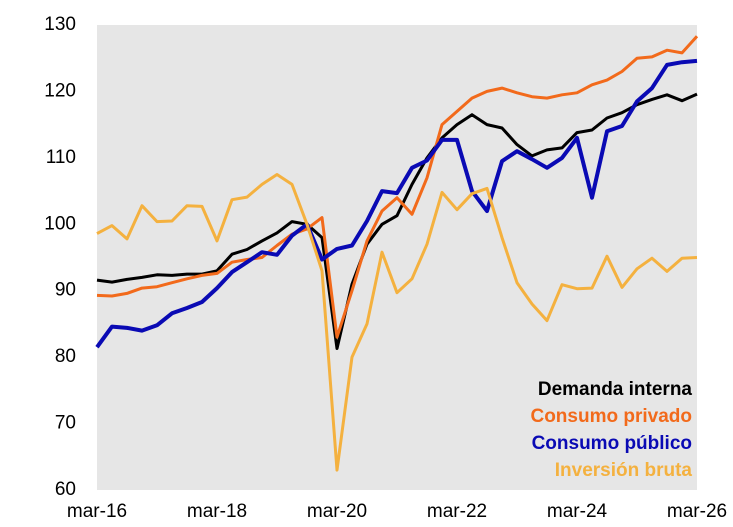  What do you see at coordinates (611, 416) in the screenshot?
I see `legend-entry: Consumo privado` at bounding box center [611, 416].